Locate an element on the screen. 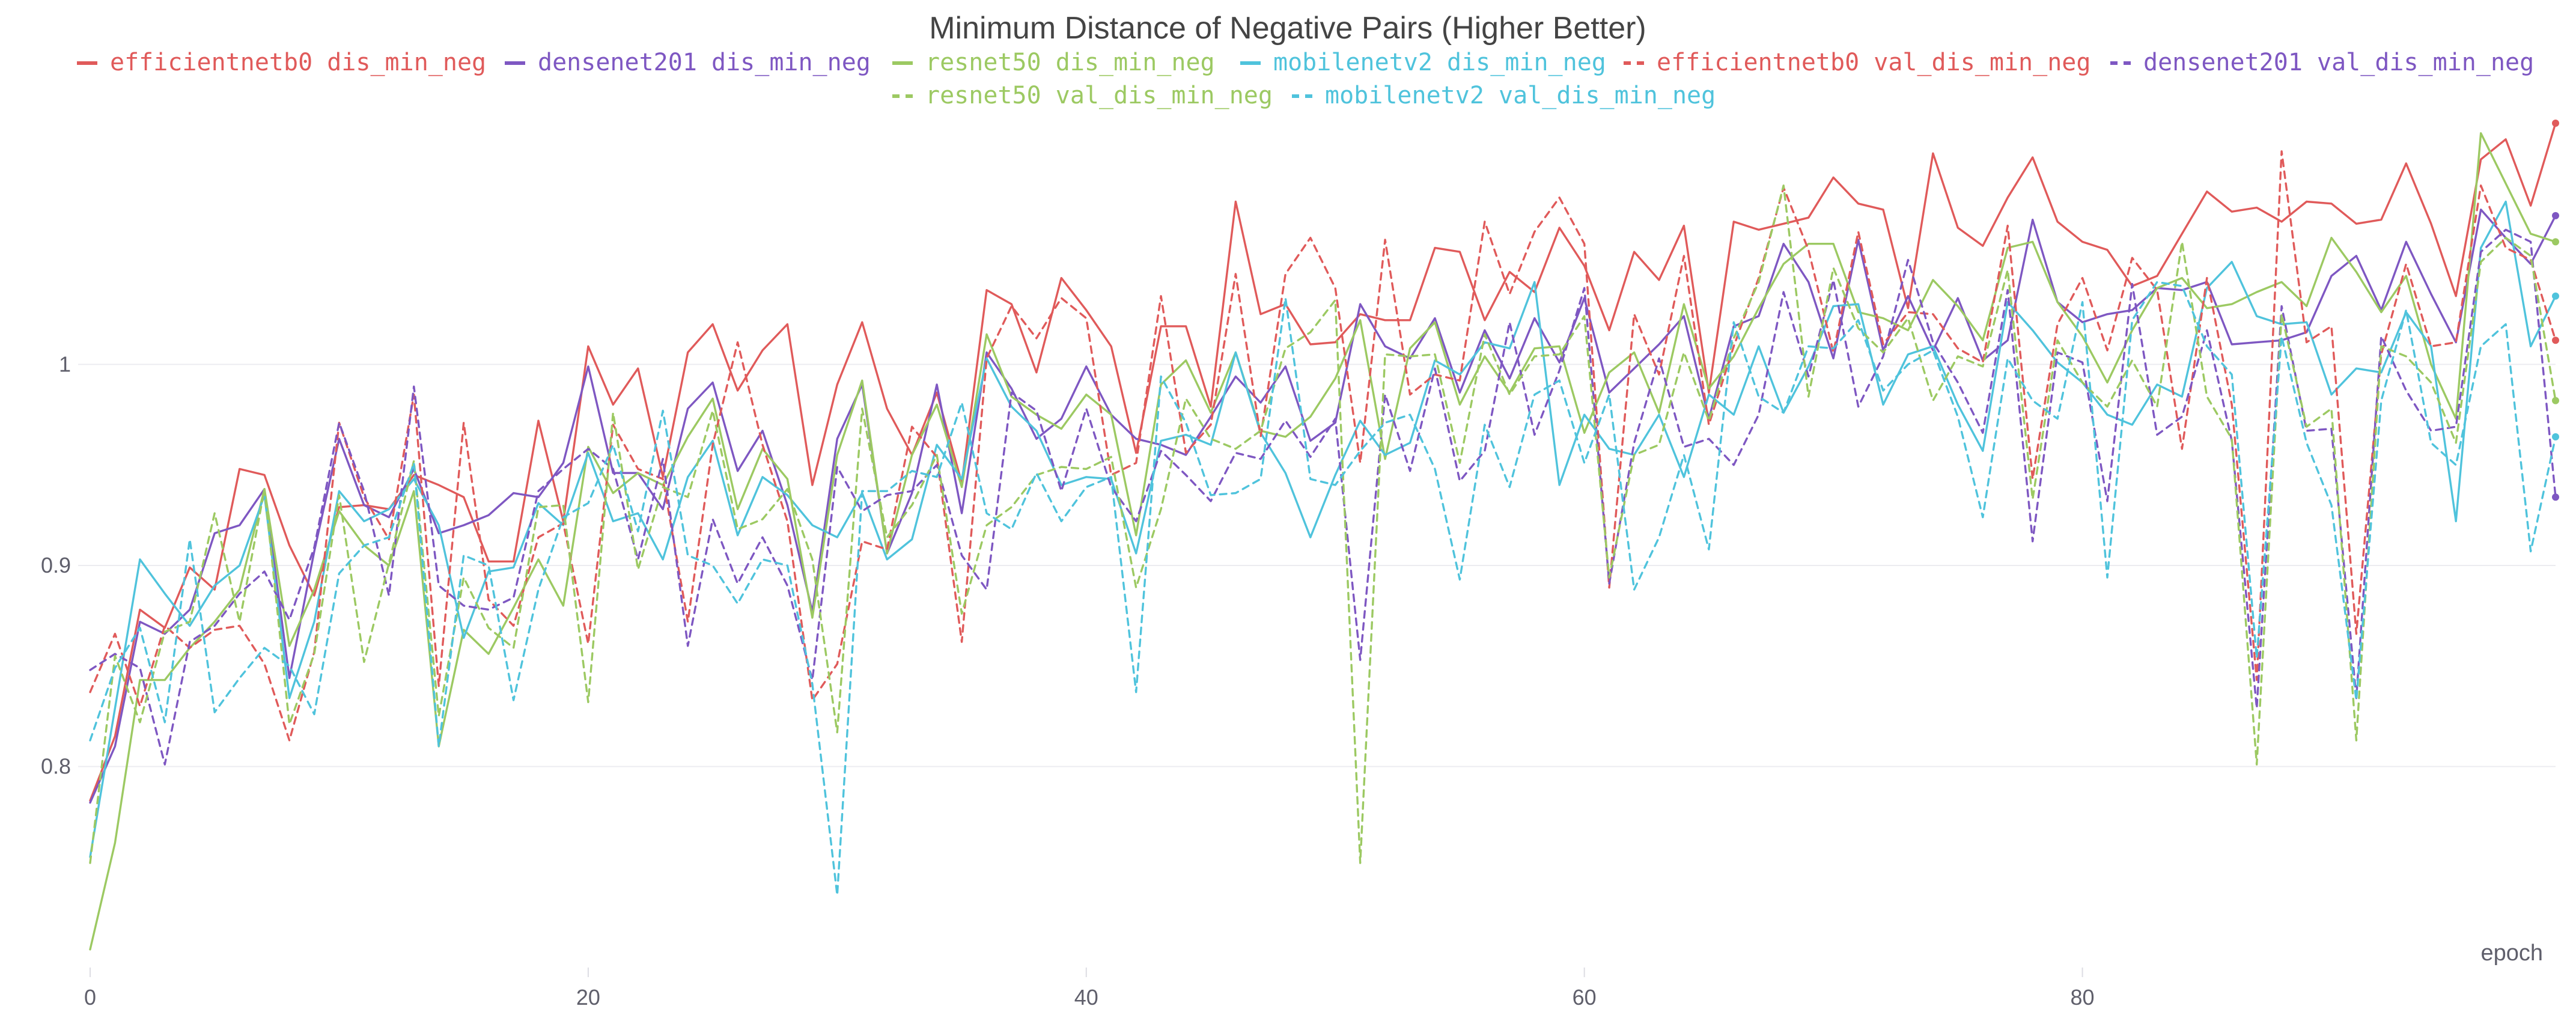 This screenshot has width=2576, height=1018. legend-label: mobilenetv2 dis_min_neg is located at coordinates (1439, 63).